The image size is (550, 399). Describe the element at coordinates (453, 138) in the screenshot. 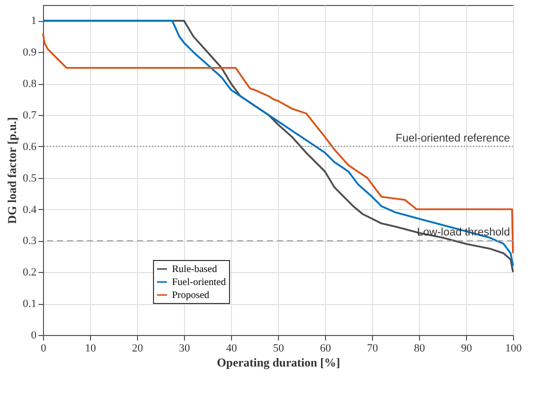

I see `ref-line-label: Fuel-oriented reference` at that location.